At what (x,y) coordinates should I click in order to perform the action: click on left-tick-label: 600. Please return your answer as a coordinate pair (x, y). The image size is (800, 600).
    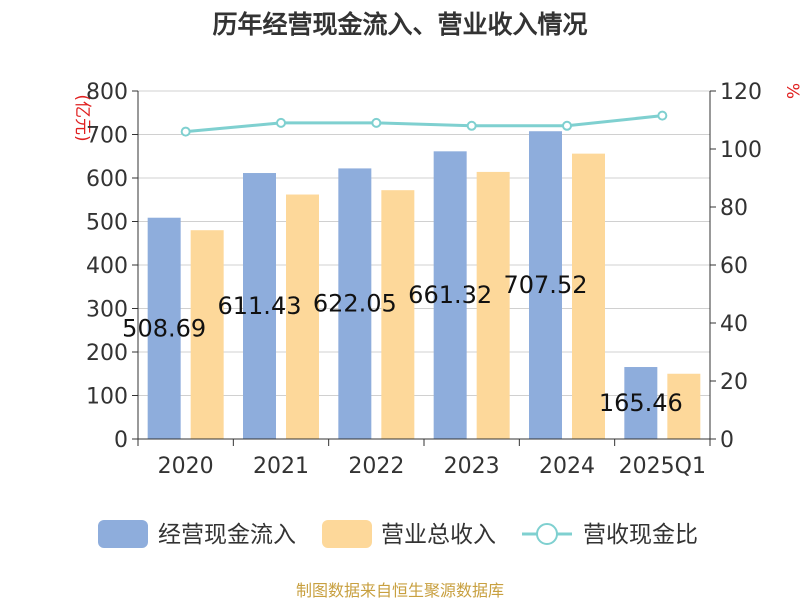
    Looking at the image, I should click on (107, 179).